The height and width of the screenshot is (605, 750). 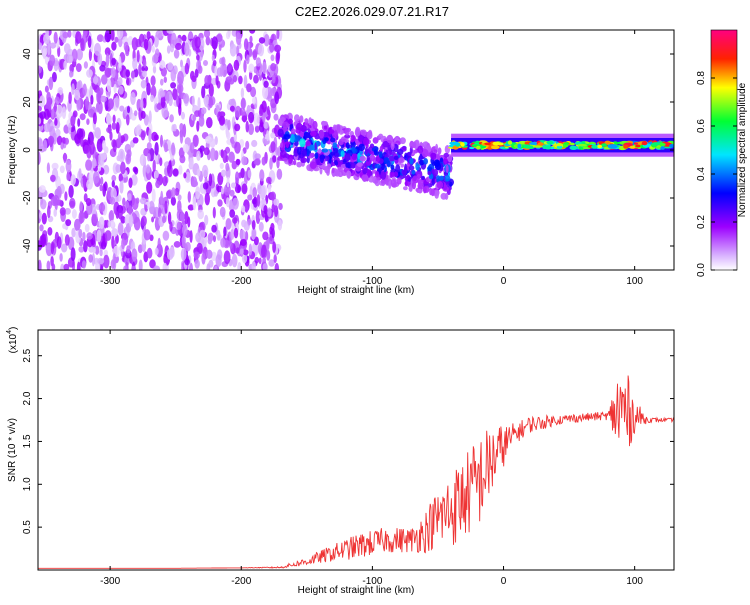 I want to click on y-tick-label: 40, so click(x=27, y=54).